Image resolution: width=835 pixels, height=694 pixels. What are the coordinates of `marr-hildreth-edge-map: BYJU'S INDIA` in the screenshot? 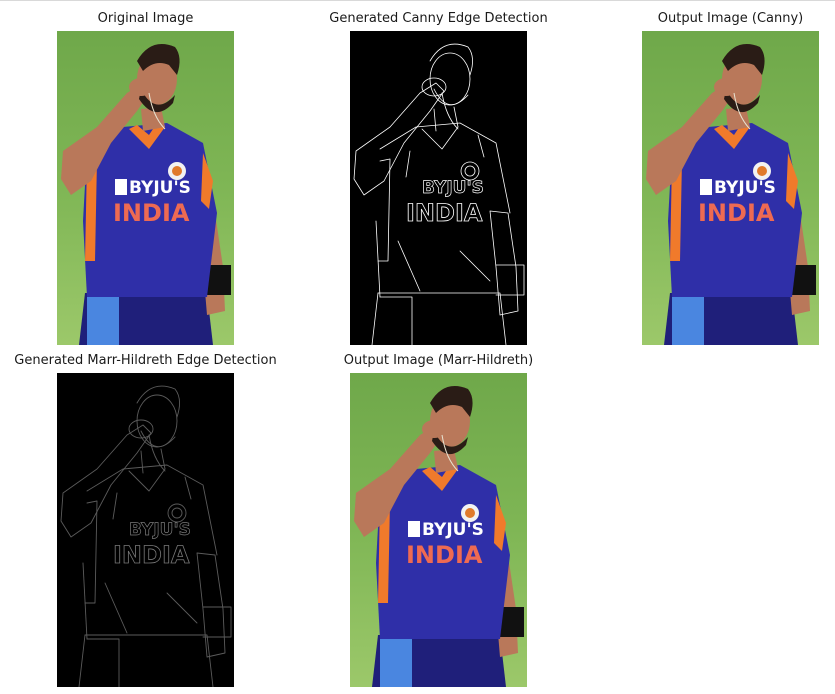 It's located at (145, 530).